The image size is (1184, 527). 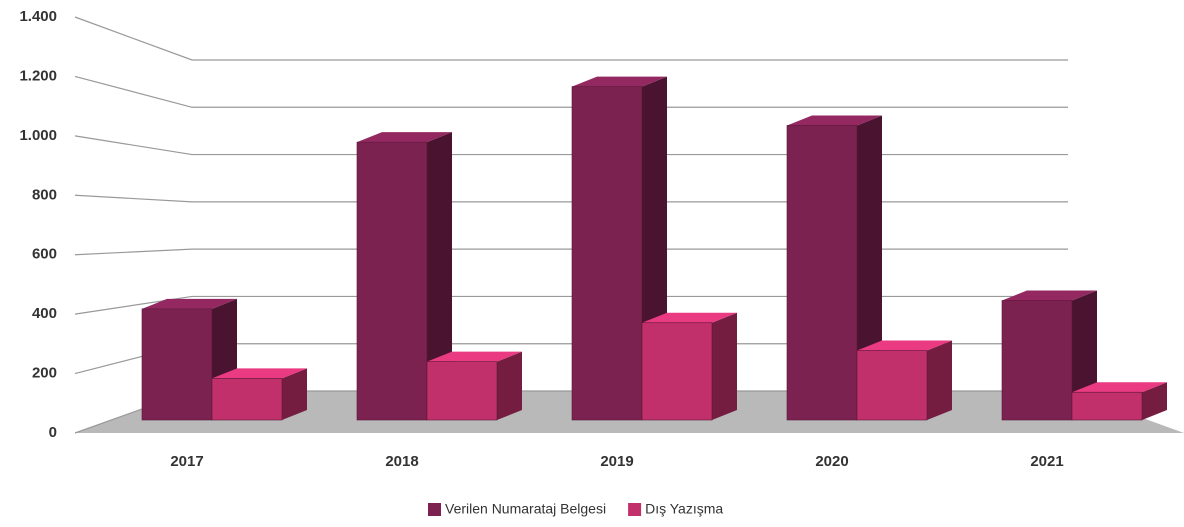 What do you see at coordinates (44, 254) in the screenshot?
I see `y-tick-label: 600` at bounding box center [44, 254].